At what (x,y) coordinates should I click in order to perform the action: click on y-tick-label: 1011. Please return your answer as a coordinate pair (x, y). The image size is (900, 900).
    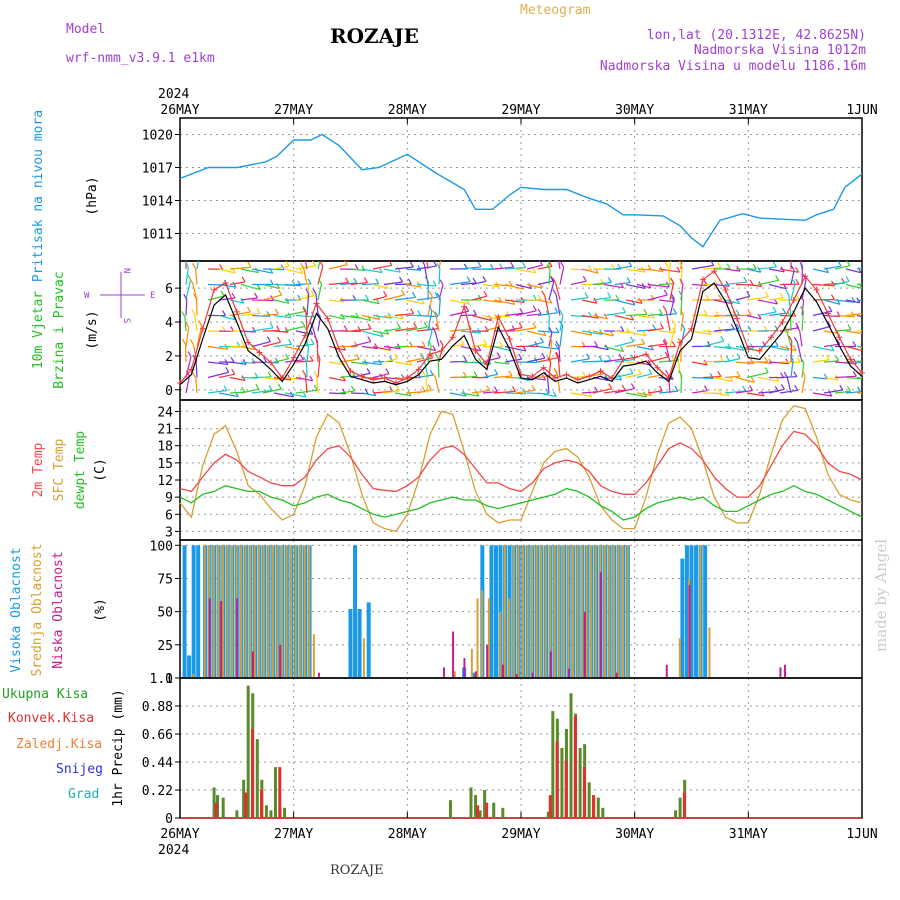
    Looking at the image, I should click on (157, 235).